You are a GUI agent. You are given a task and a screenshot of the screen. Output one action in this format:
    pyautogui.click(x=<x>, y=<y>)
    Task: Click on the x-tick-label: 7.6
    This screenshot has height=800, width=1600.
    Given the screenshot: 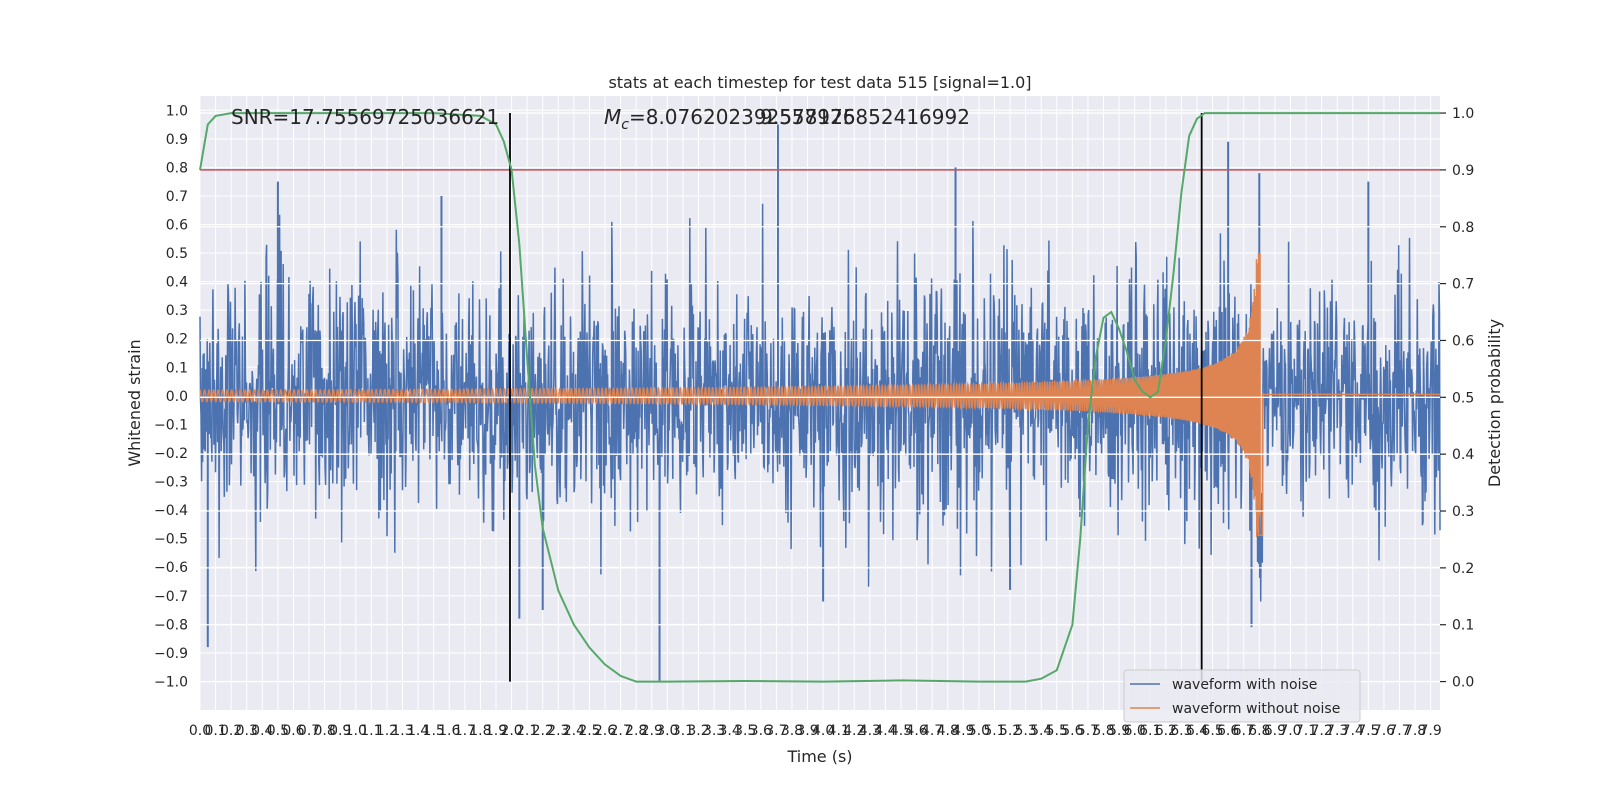 What is the action you would take?
    pyautogui.click(x=1384, y=731)
    